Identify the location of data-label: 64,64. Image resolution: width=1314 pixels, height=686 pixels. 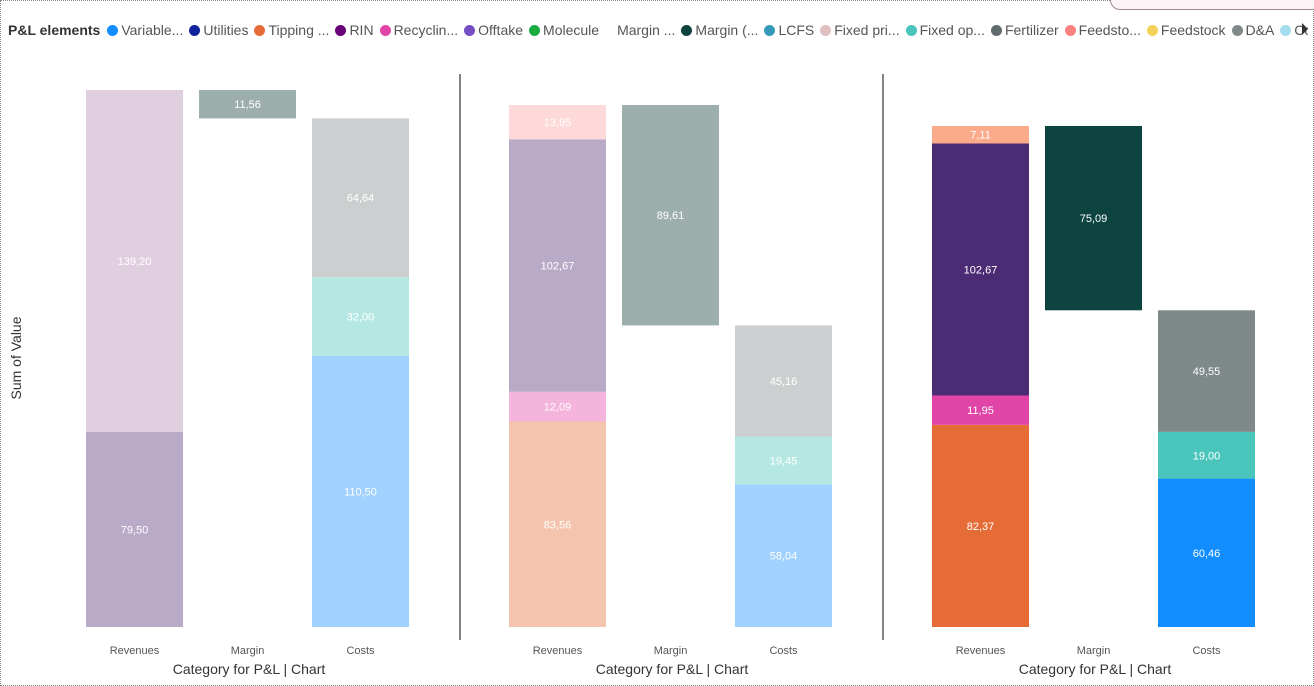
(361, 199).